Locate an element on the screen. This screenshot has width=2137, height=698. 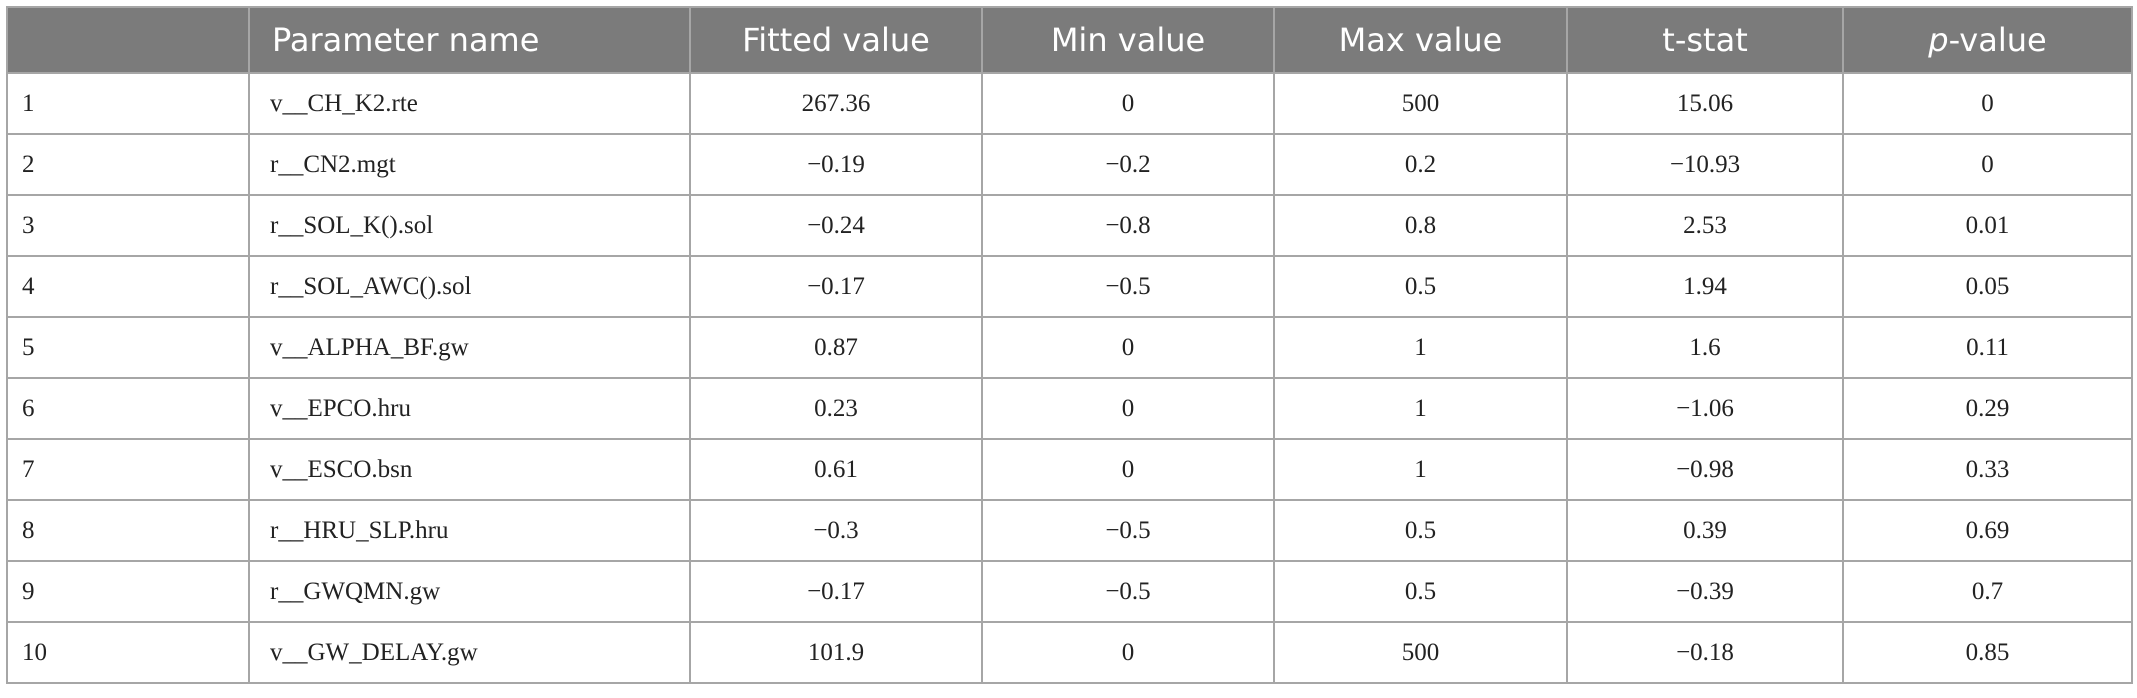
cell-min-value: −0.2 is located at coordinates (1128, 164).